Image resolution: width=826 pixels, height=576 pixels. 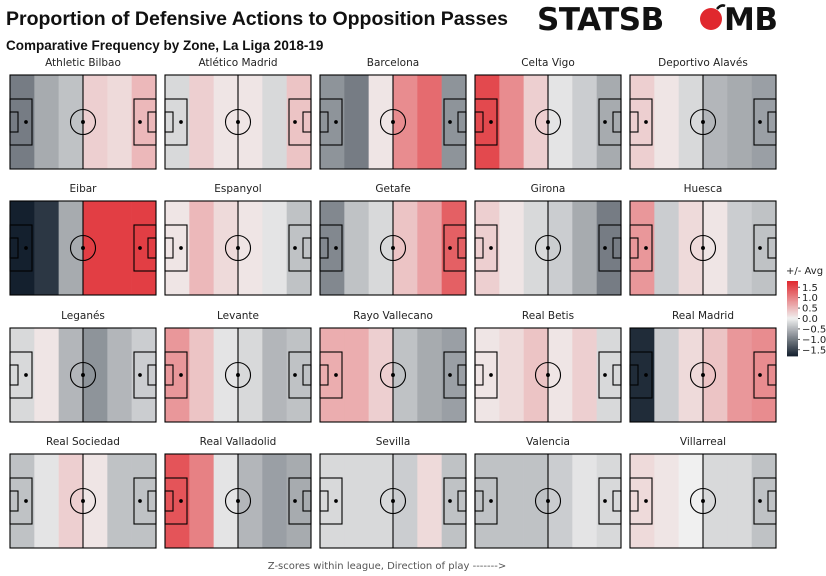 What do you see at coordinates (83, 316) in the screenshot?
I see `team-name: Leganés` at bounding box center [83, 316].